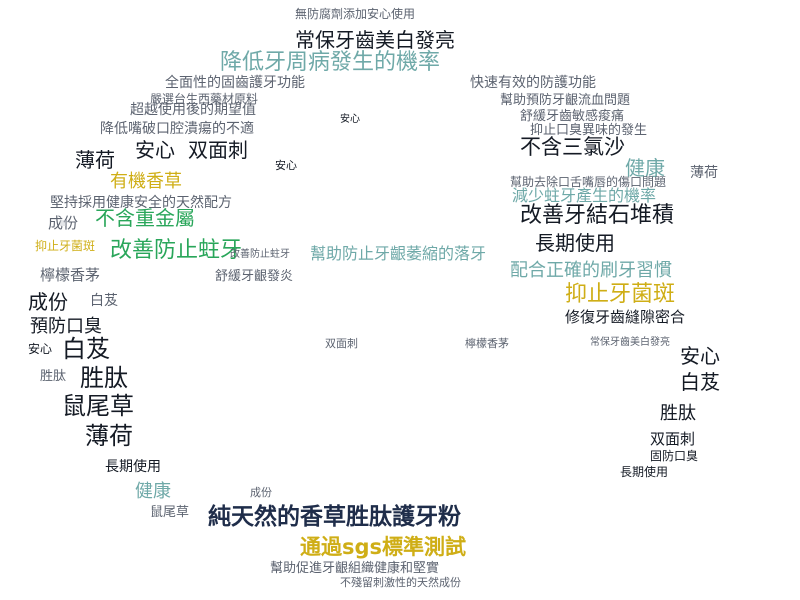 The width and height of the screenshot is (800, 600). What do you see at coordinates (398, 253) in the screenshot?
I see `word: 幫助防止牙齦萎縮的落牙` at bounding box center [398, 253].